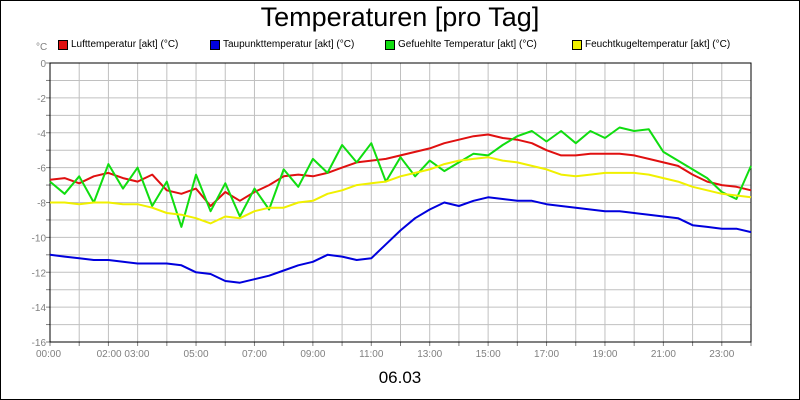 The width and height of the screenshot is (800, 400). I want to click on x-tick-label: 17:00, so click(546, 354).